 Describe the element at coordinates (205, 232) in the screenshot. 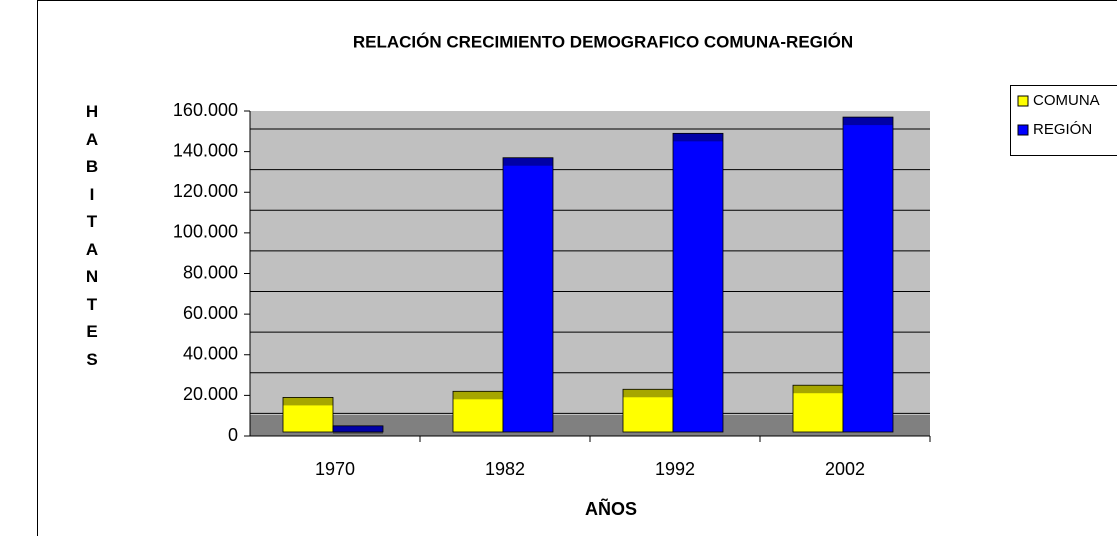

I see `y-tick-label: 100.000` at that location.